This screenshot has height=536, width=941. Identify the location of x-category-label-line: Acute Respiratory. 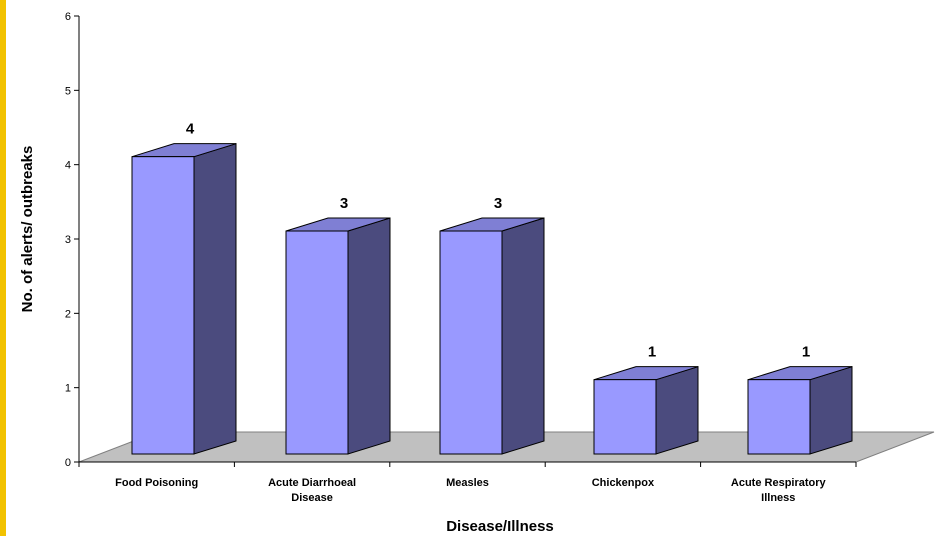
(779, 483).